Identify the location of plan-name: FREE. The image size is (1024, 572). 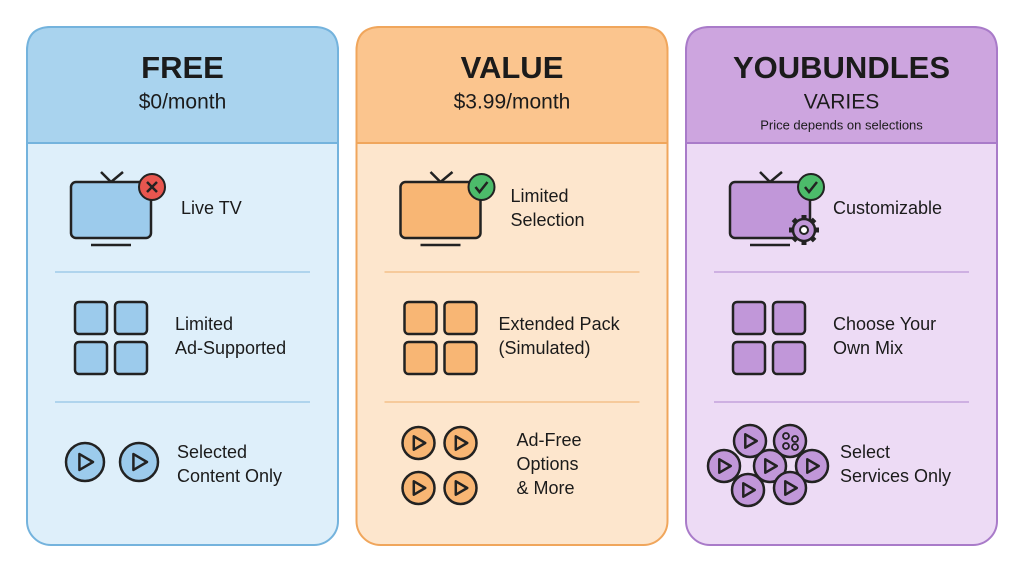
(182, 67).